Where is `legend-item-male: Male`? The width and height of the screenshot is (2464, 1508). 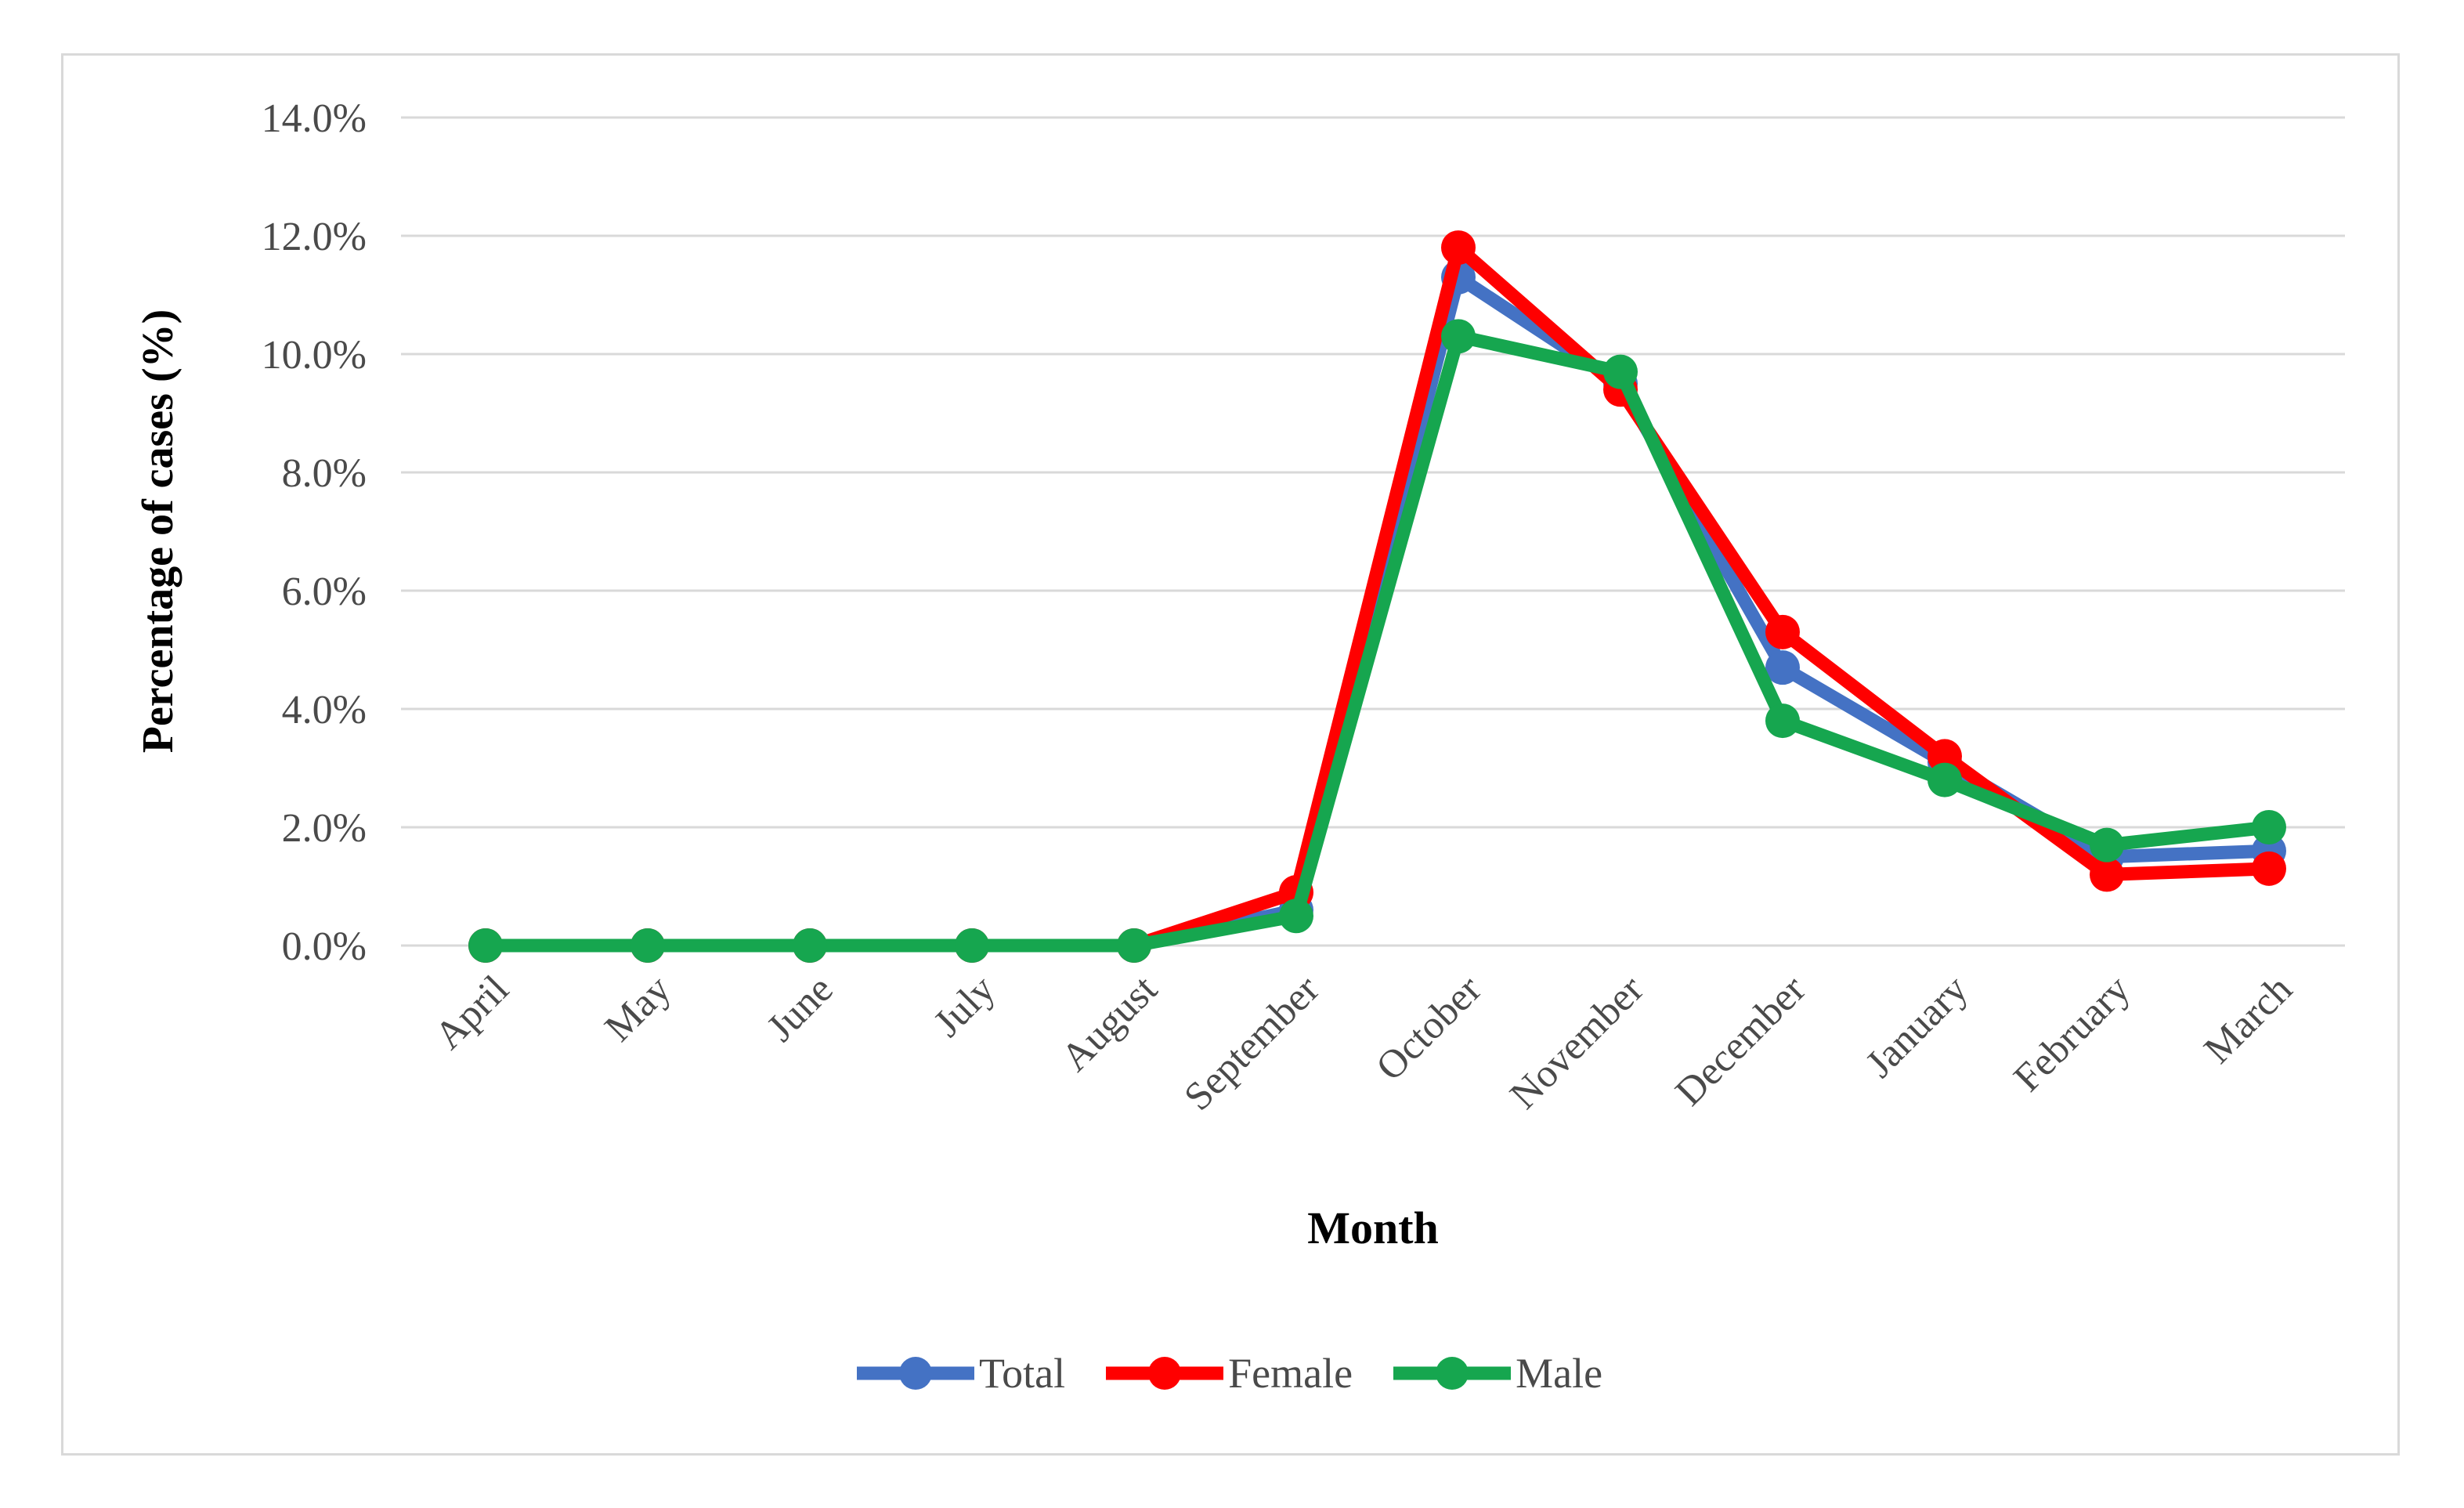 legend-item-male: Male is located at coordinates (1497, 1373).